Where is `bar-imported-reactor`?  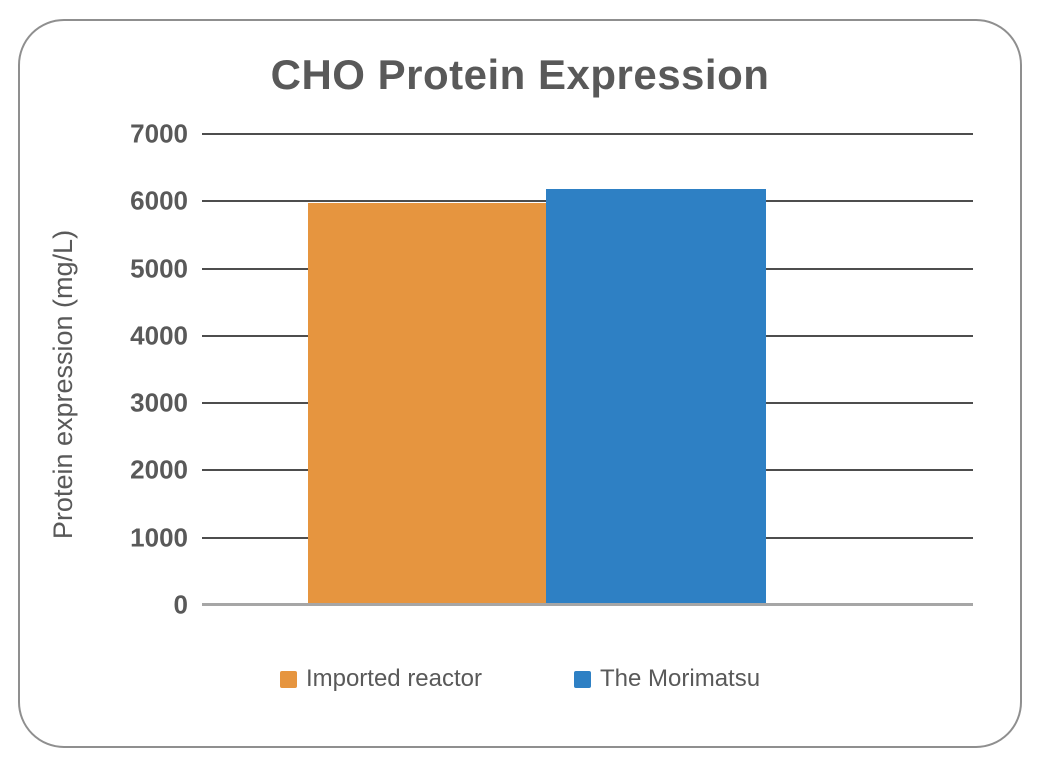 bar-imported-reactor is located at coordinates (427, 403).